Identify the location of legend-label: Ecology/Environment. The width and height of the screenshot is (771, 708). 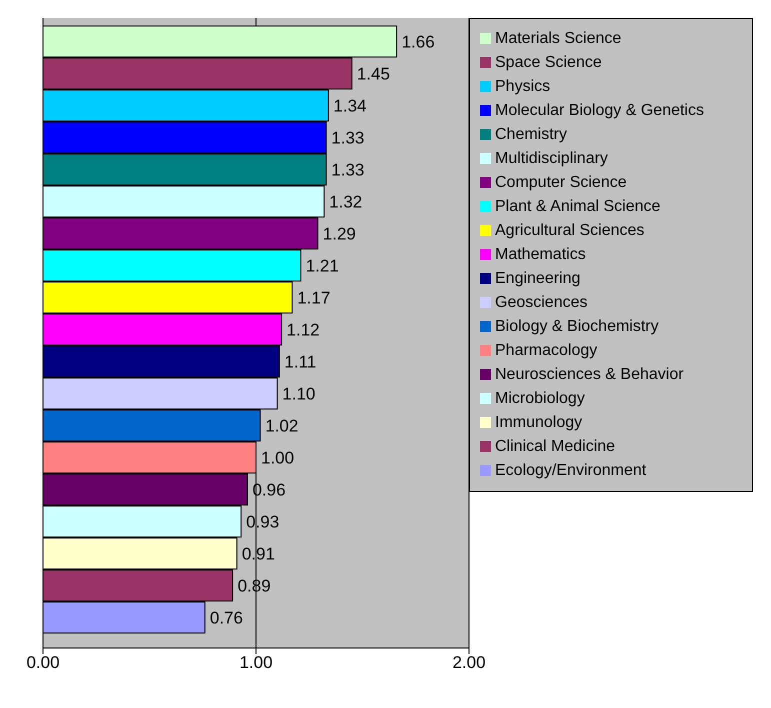
(570, 470).